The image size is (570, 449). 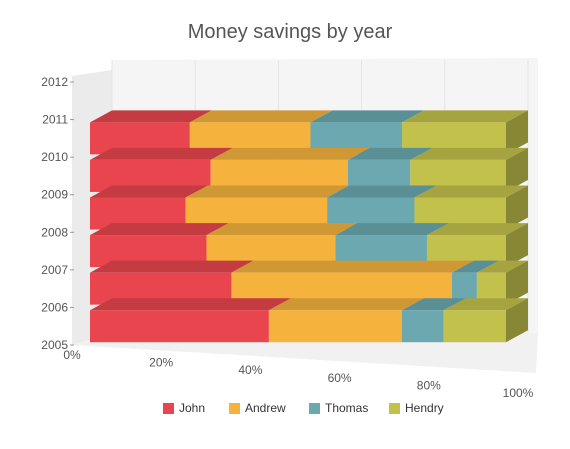 I want to click on x-tick-label-4: 80%, so click(x=429, y=385).